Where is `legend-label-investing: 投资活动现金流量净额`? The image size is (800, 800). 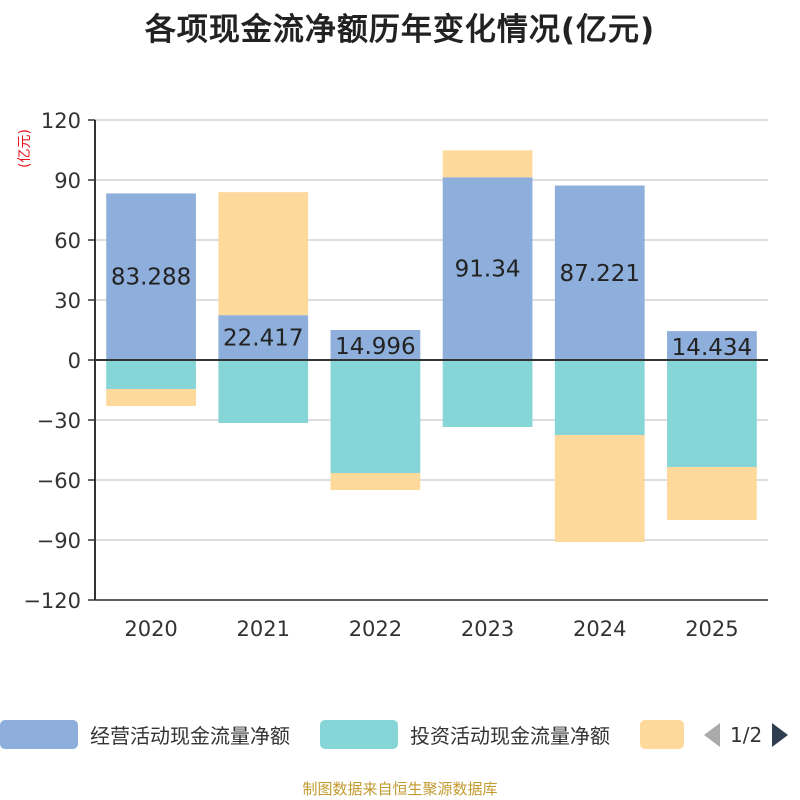
legend-label-investing: 投资活动现金流量净额 is located at coordinates (510, 736).